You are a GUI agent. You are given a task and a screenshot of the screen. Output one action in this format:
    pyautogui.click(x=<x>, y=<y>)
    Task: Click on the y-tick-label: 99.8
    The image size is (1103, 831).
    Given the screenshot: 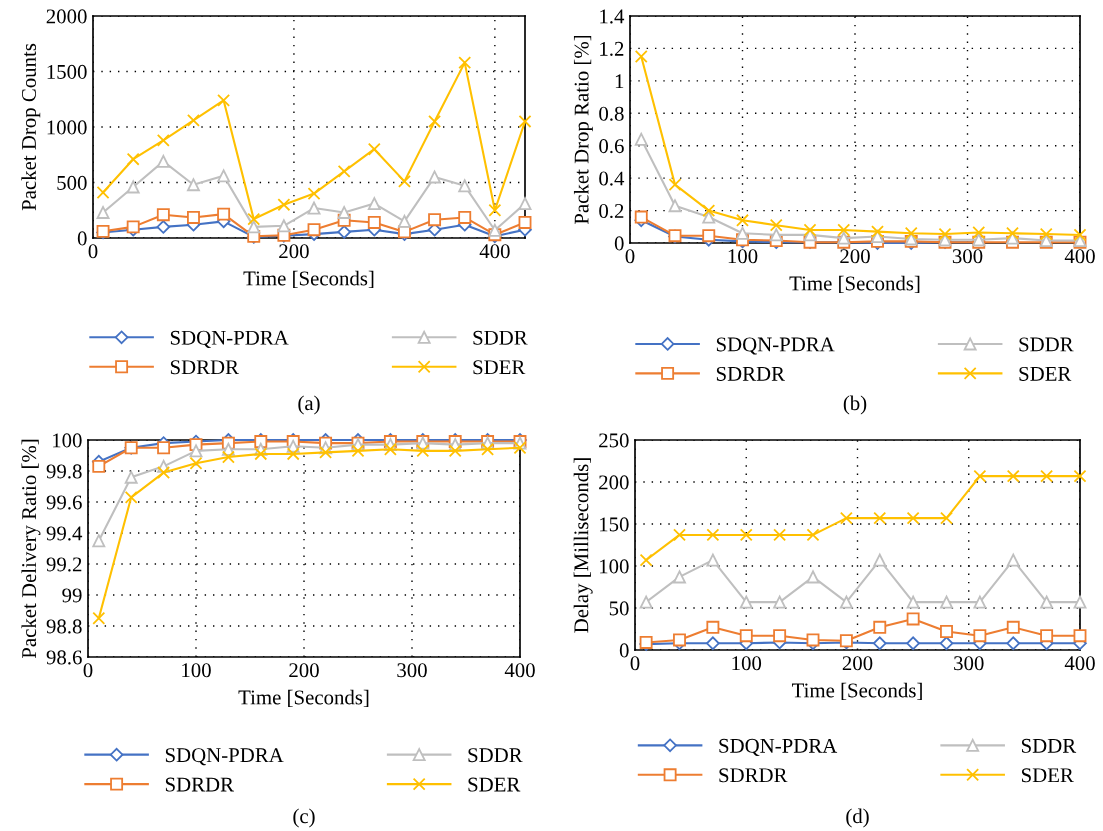 What is the action you would take?
    pyautogui.click(x=64, y=471)
    